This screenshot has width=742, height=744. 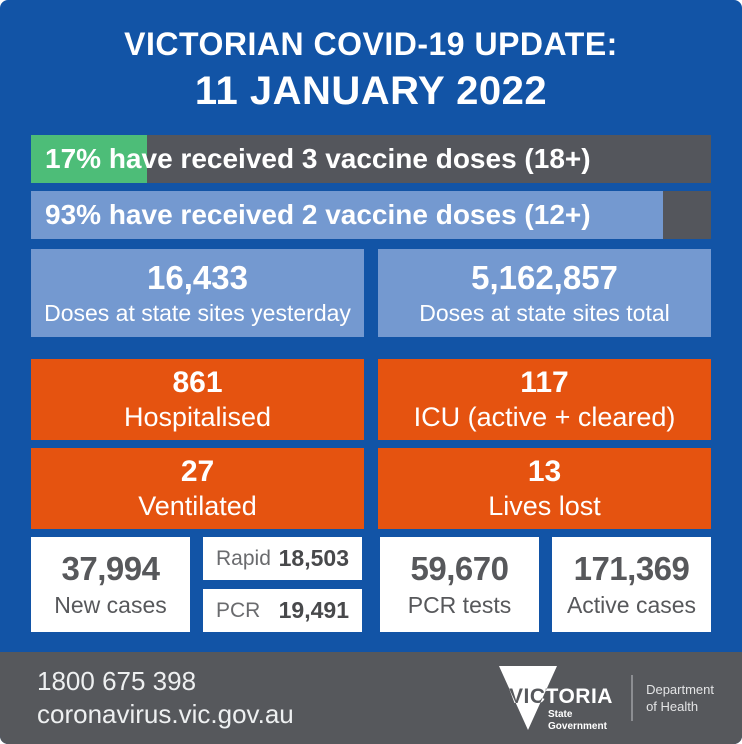 What do you see at coordinates (243, 558) in the screenshot?
I see `stat-label: Rapid` at bounding box center [243, 558].